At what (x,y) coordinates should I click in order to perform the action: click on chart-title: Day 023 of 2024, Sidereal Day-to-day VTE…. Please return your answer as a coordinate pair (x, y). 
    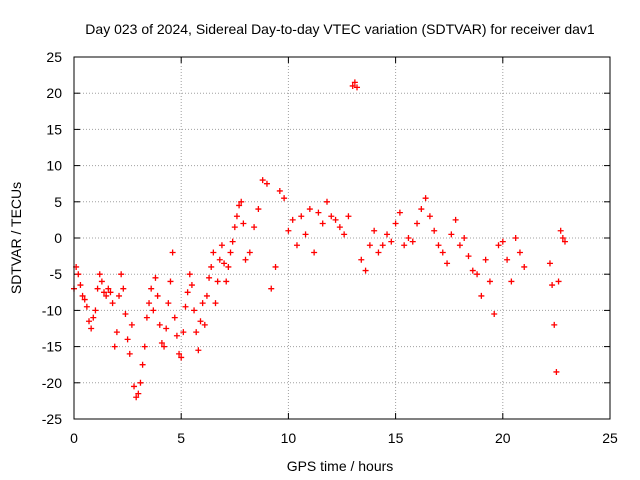
    Looking at the image, I should click on (340, 29).